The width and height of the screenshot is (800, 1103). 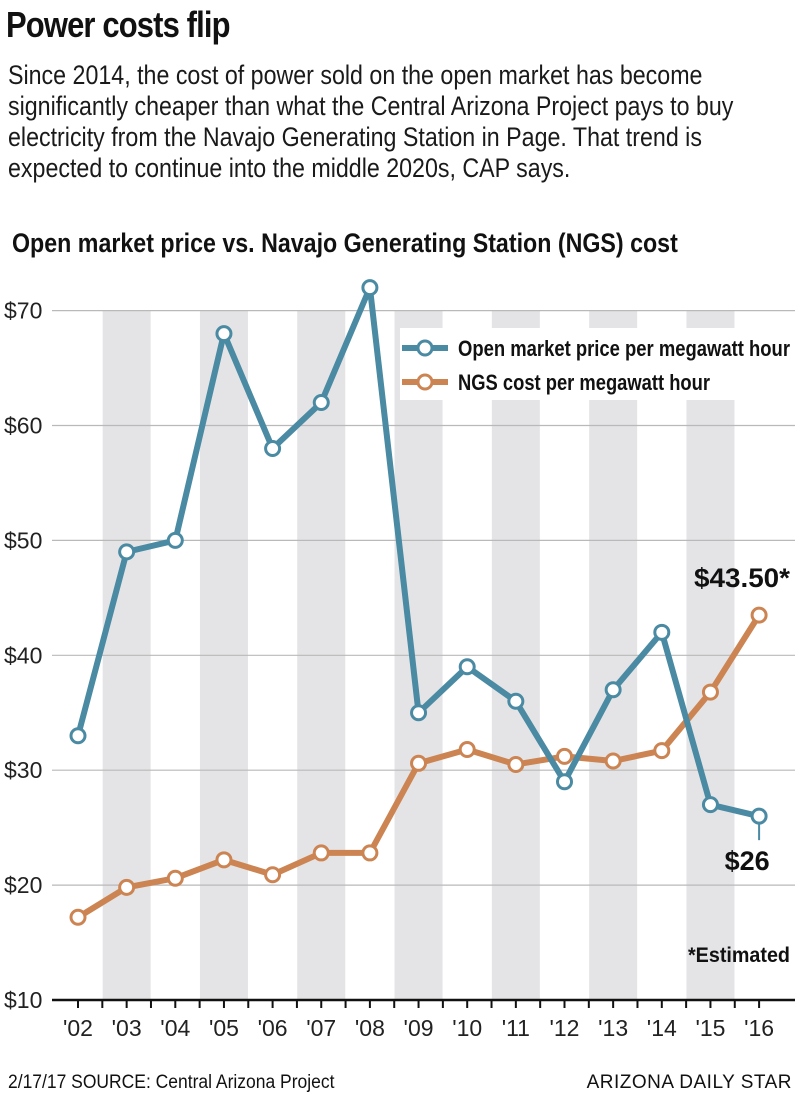 What do you see at coordinates (662, 1027) in the screenshot?
I see `x-tick-label: '14` at bounding box center [662, 1027].